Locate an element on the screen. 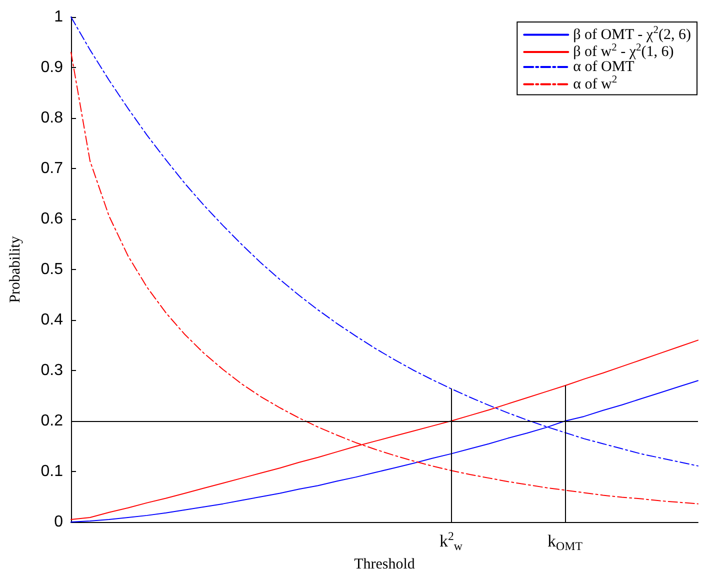 Image resolution: width=701 pixels, height=577 pixels. y-axis-title: Probability is located at coordinates (16, 269).